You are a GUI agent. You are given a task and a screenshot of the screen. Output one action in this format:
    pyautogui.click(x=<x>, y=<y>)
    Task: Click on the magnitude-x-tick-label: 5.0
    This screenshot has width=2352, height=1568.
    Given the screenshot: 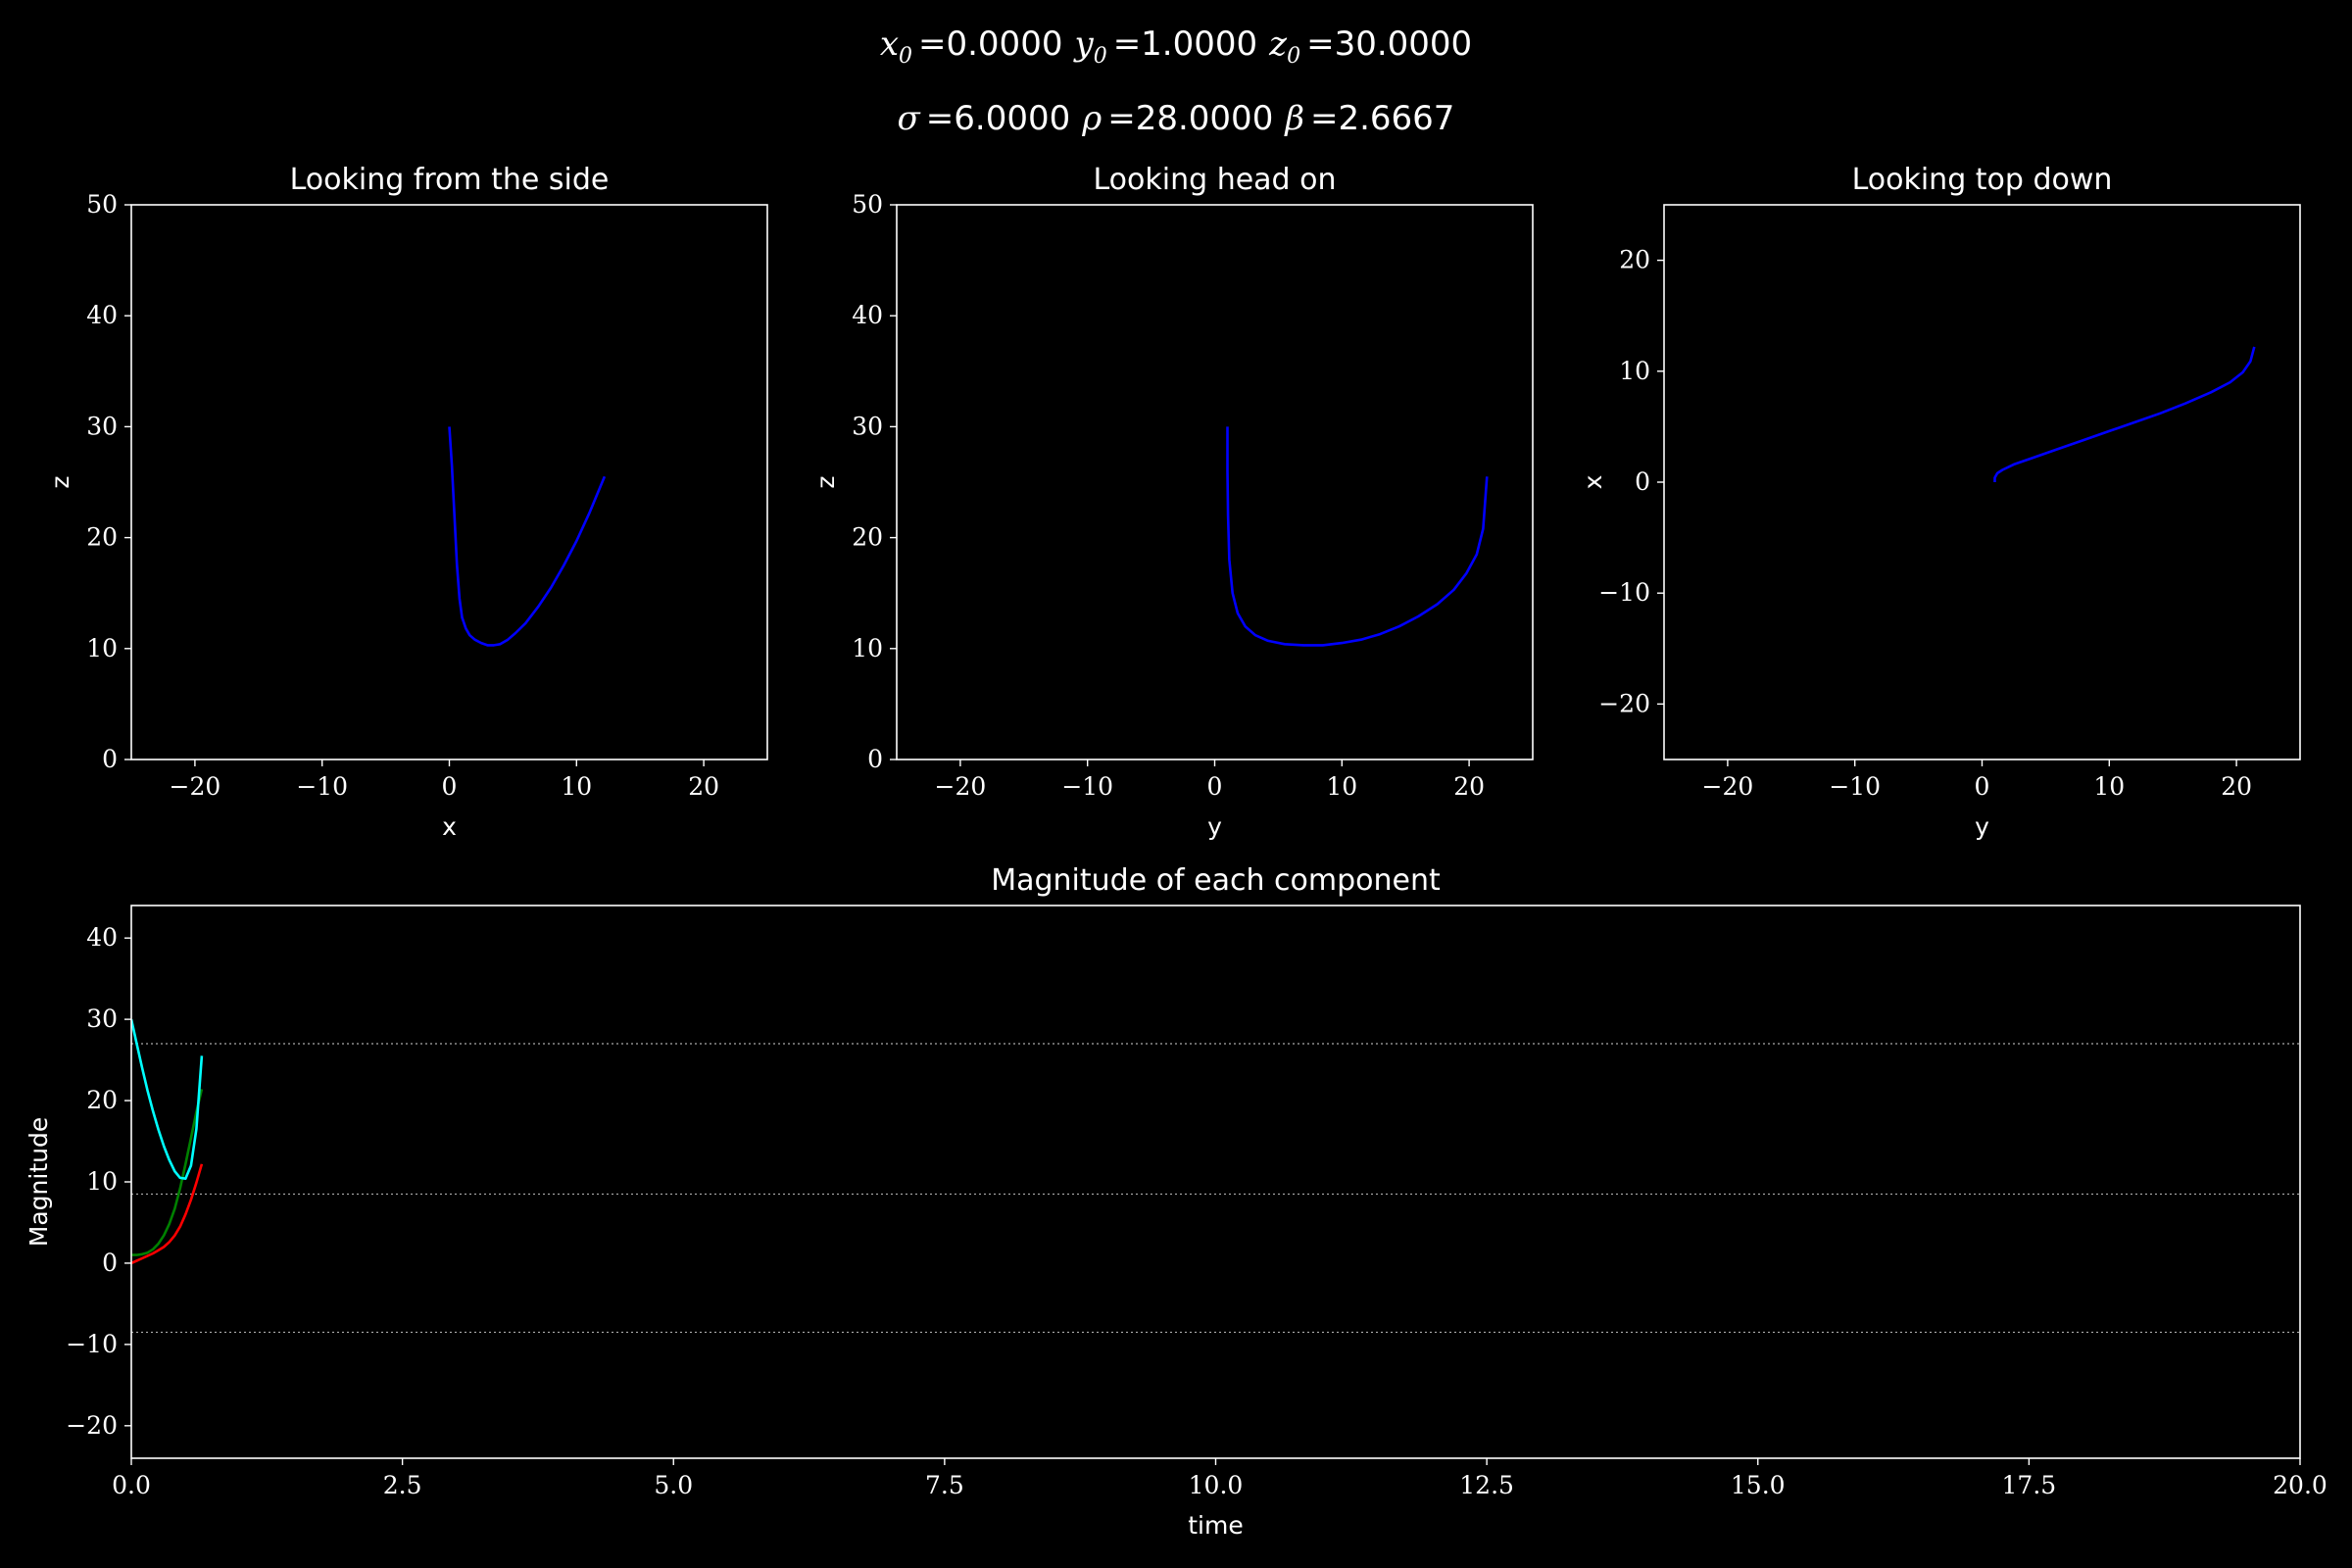 What is the action you would take?
    pyautogui.click(x=673, y=1485)
    